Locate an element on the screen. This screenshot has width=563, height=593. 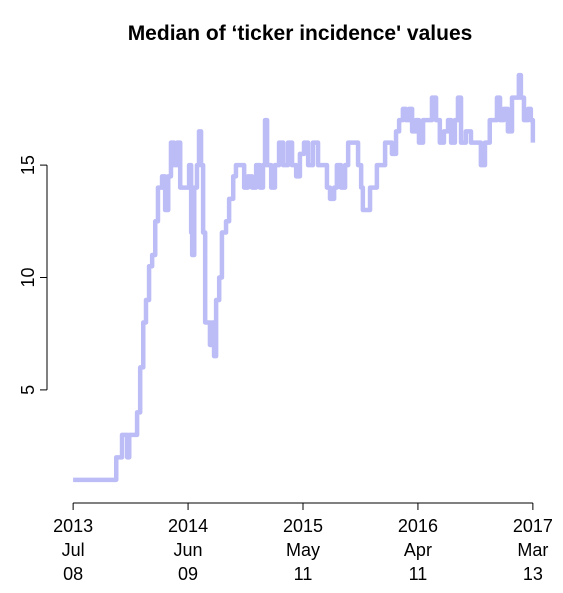
x-tick-label: 2015 is located at coordinates (303, 526).